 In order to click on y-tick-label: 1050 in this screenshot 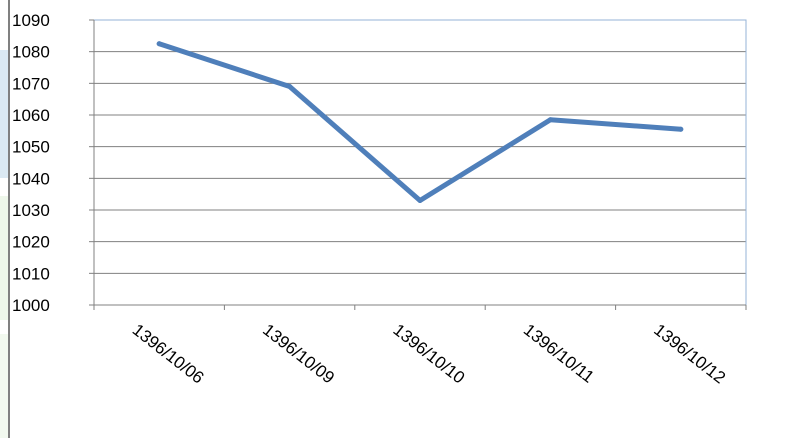, I will do `click(31, 147)`.